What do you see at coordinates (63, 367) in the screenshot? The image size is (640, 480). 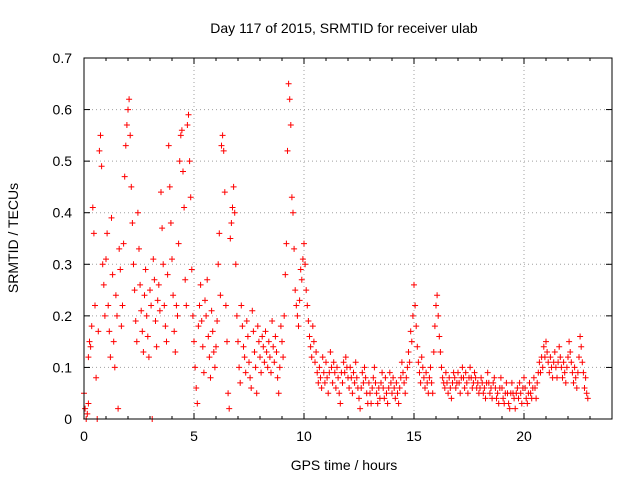 I see `y-tick-label: 0.1` at bounding box center [63, 367].